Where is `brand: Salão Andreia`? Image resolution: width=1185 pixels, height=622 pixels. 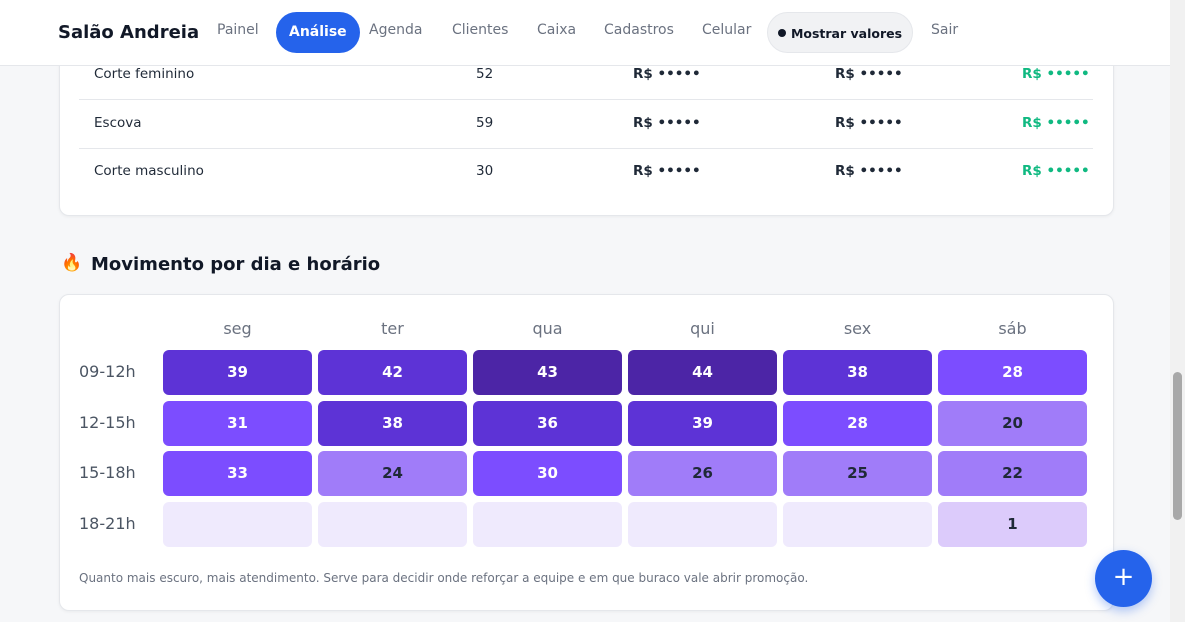
brand: Salão Andreia is located at coordinates (129, 32).